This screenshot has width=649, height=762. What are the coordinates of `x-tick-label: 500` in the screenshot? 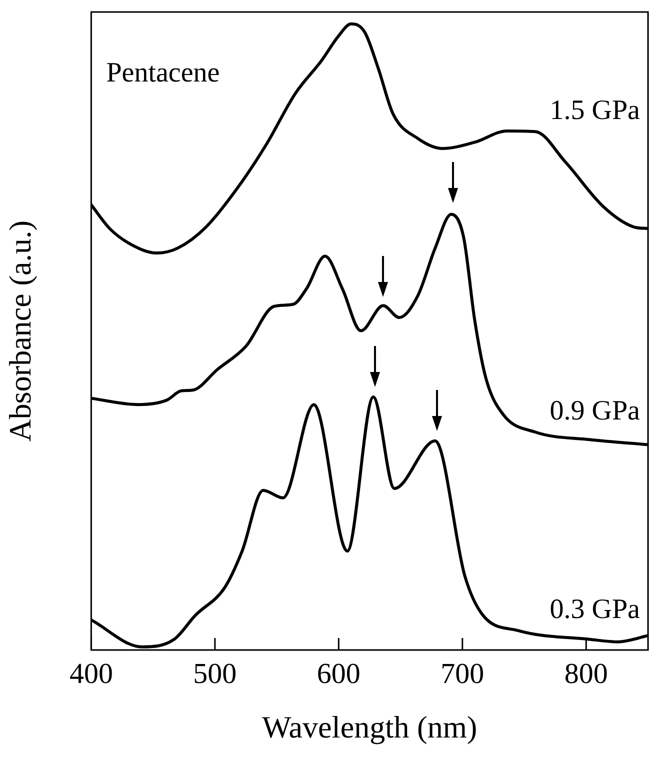 It's located at (215, 674).